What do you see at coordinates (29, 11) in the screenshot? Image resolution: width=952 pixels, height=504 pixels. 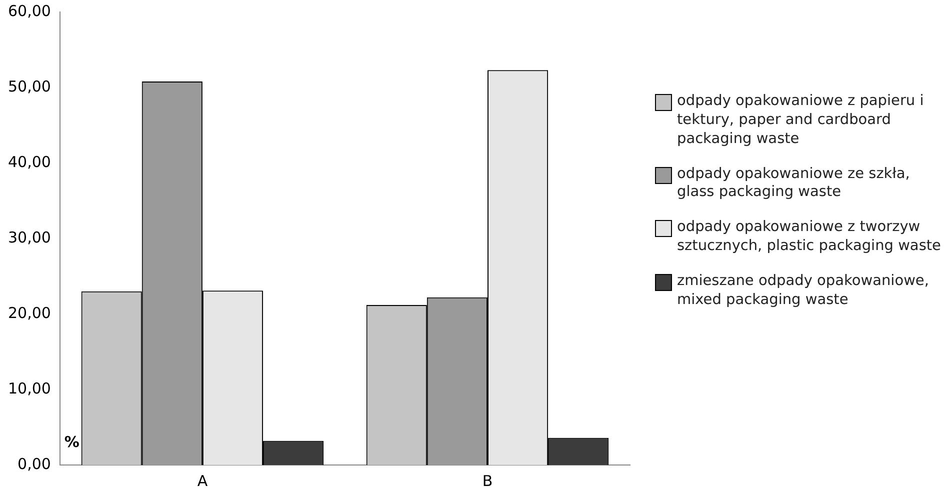 I see `y-tick-label: 60,00` at bounding box center [29, 11].